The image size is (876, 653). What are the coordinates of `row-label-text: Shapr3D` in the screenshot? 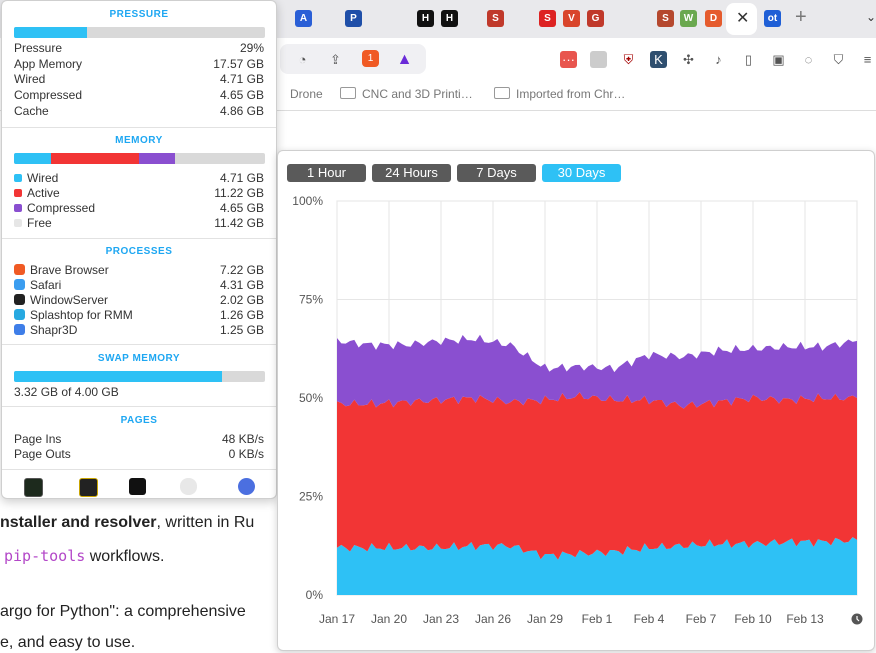 It's located at (54, 330).